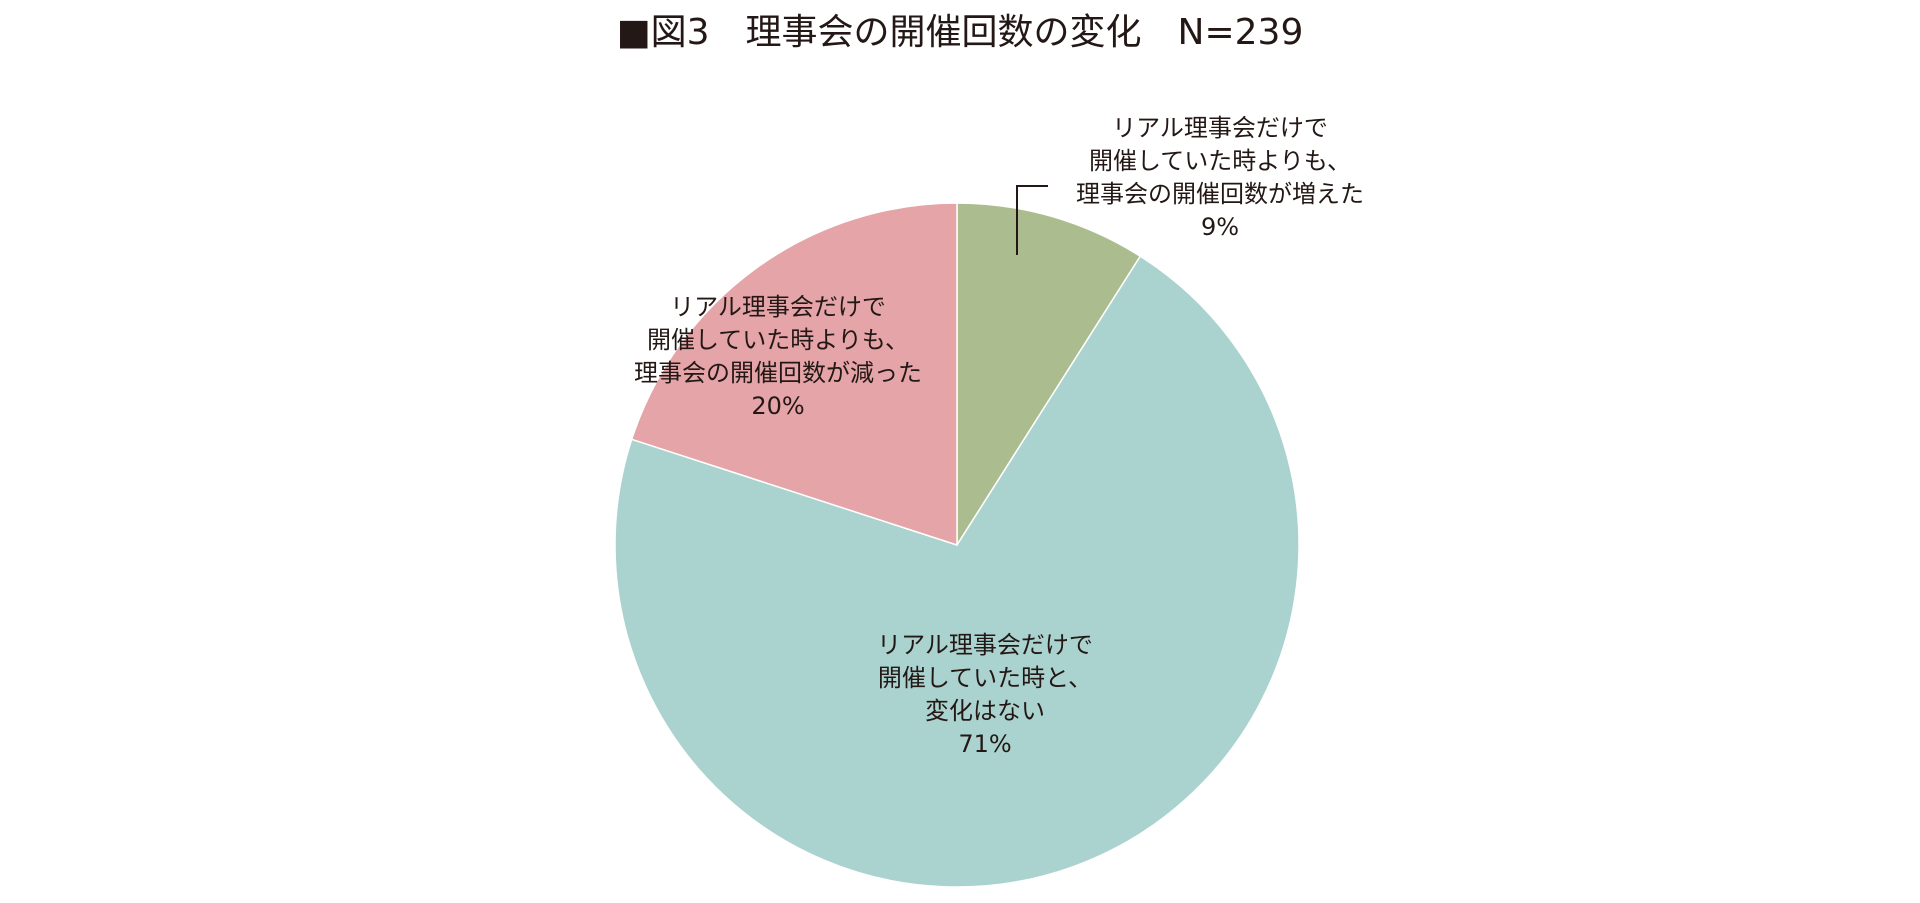  I want to click on slice-label-line: 理事会の開催回数が増えた, so click(1220, 194).